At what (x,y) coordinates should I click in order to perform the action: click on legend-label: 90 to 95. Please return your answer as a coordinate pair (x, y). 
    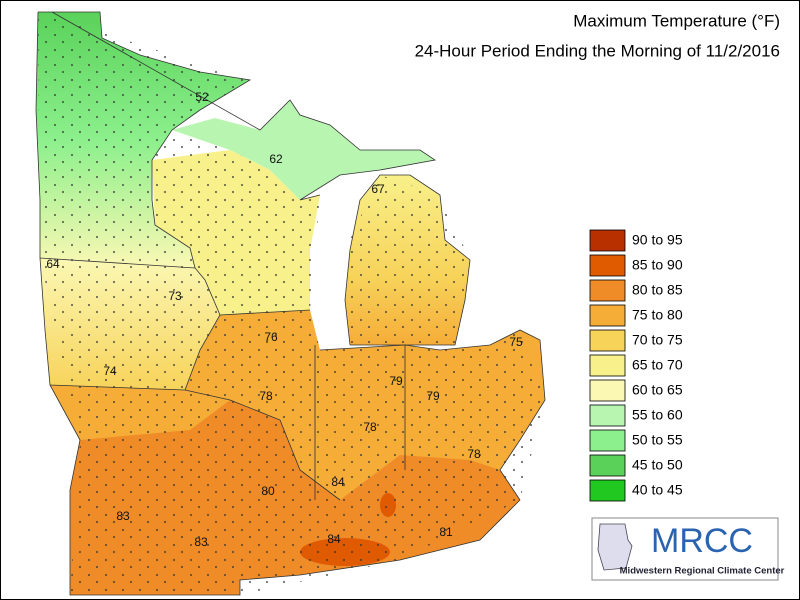
    Looking at the image, I should click on (657, 240).